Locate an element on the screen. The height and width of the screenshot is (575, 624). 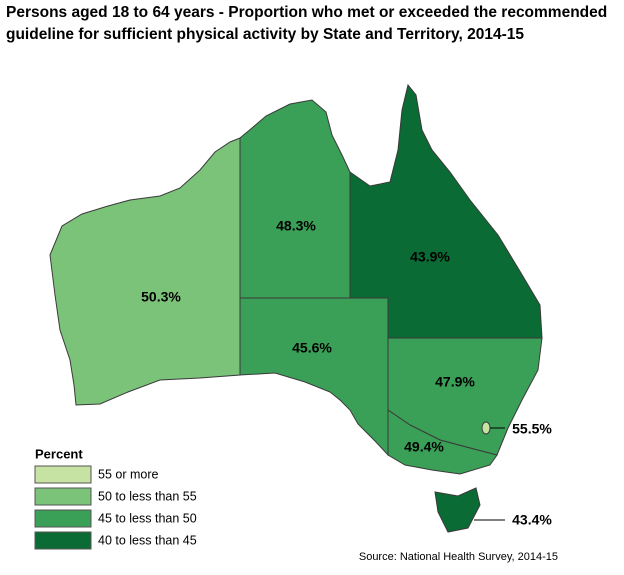
legend-label: 45 to less than 50 is located at coordinates (147, 518).